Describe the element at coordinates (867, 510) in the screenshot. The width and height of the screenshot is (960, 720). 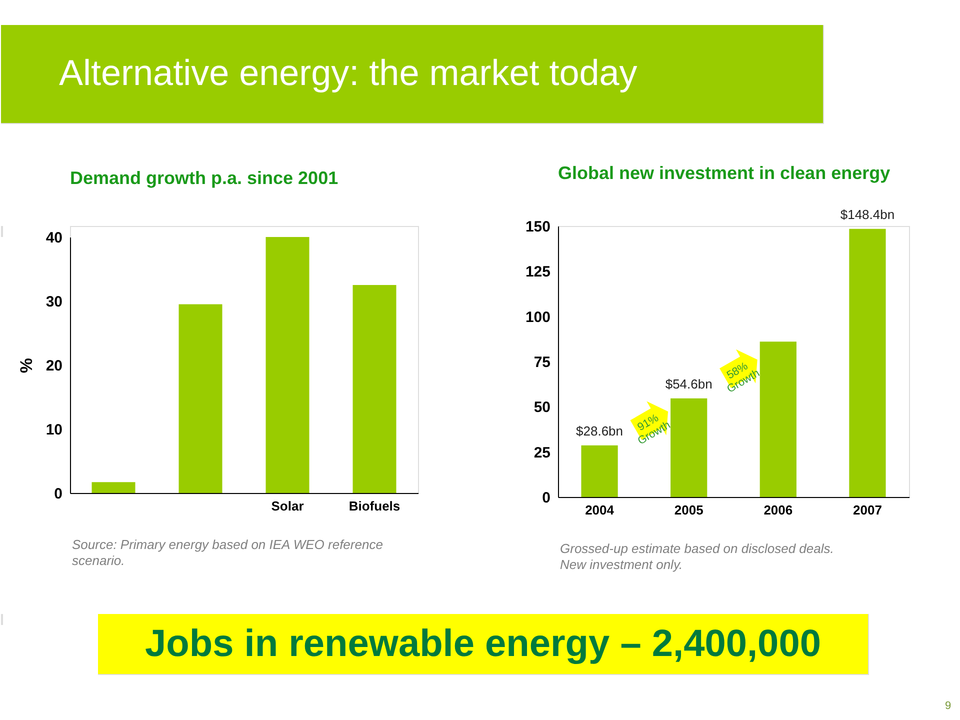
I see `x-tick-label: 2007` at that location.